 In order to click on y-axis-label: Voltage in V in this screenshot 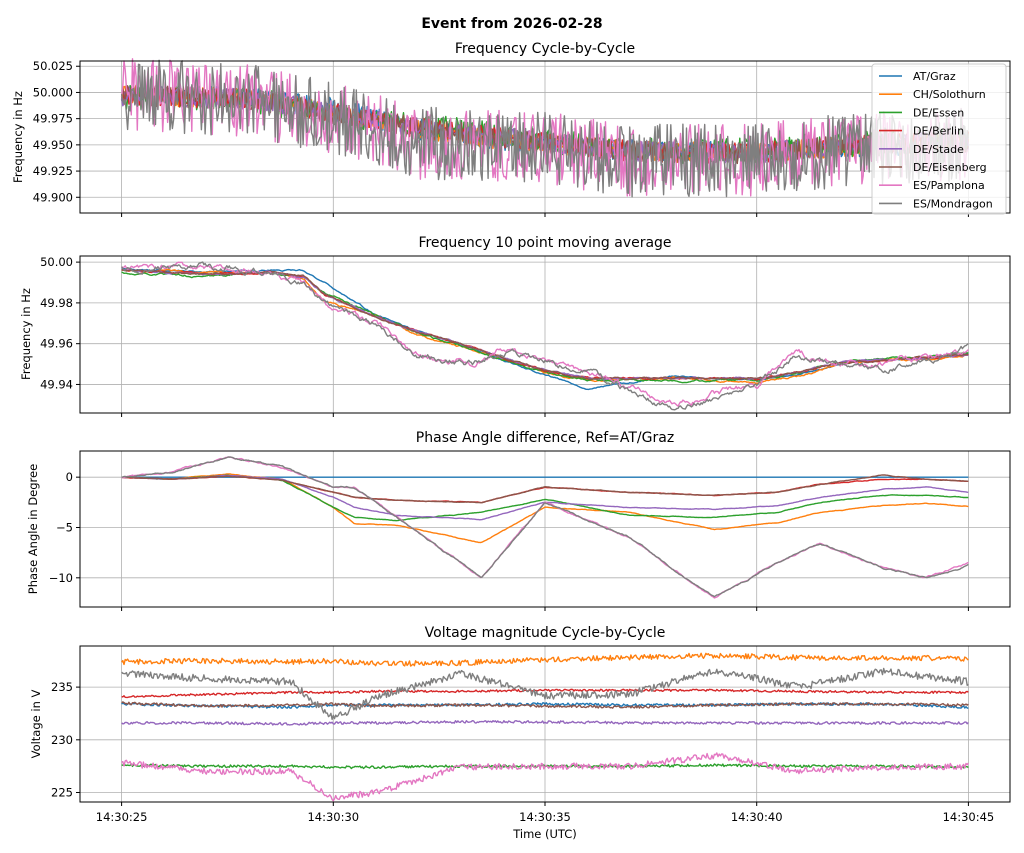, I will do `click(36, 723)`.